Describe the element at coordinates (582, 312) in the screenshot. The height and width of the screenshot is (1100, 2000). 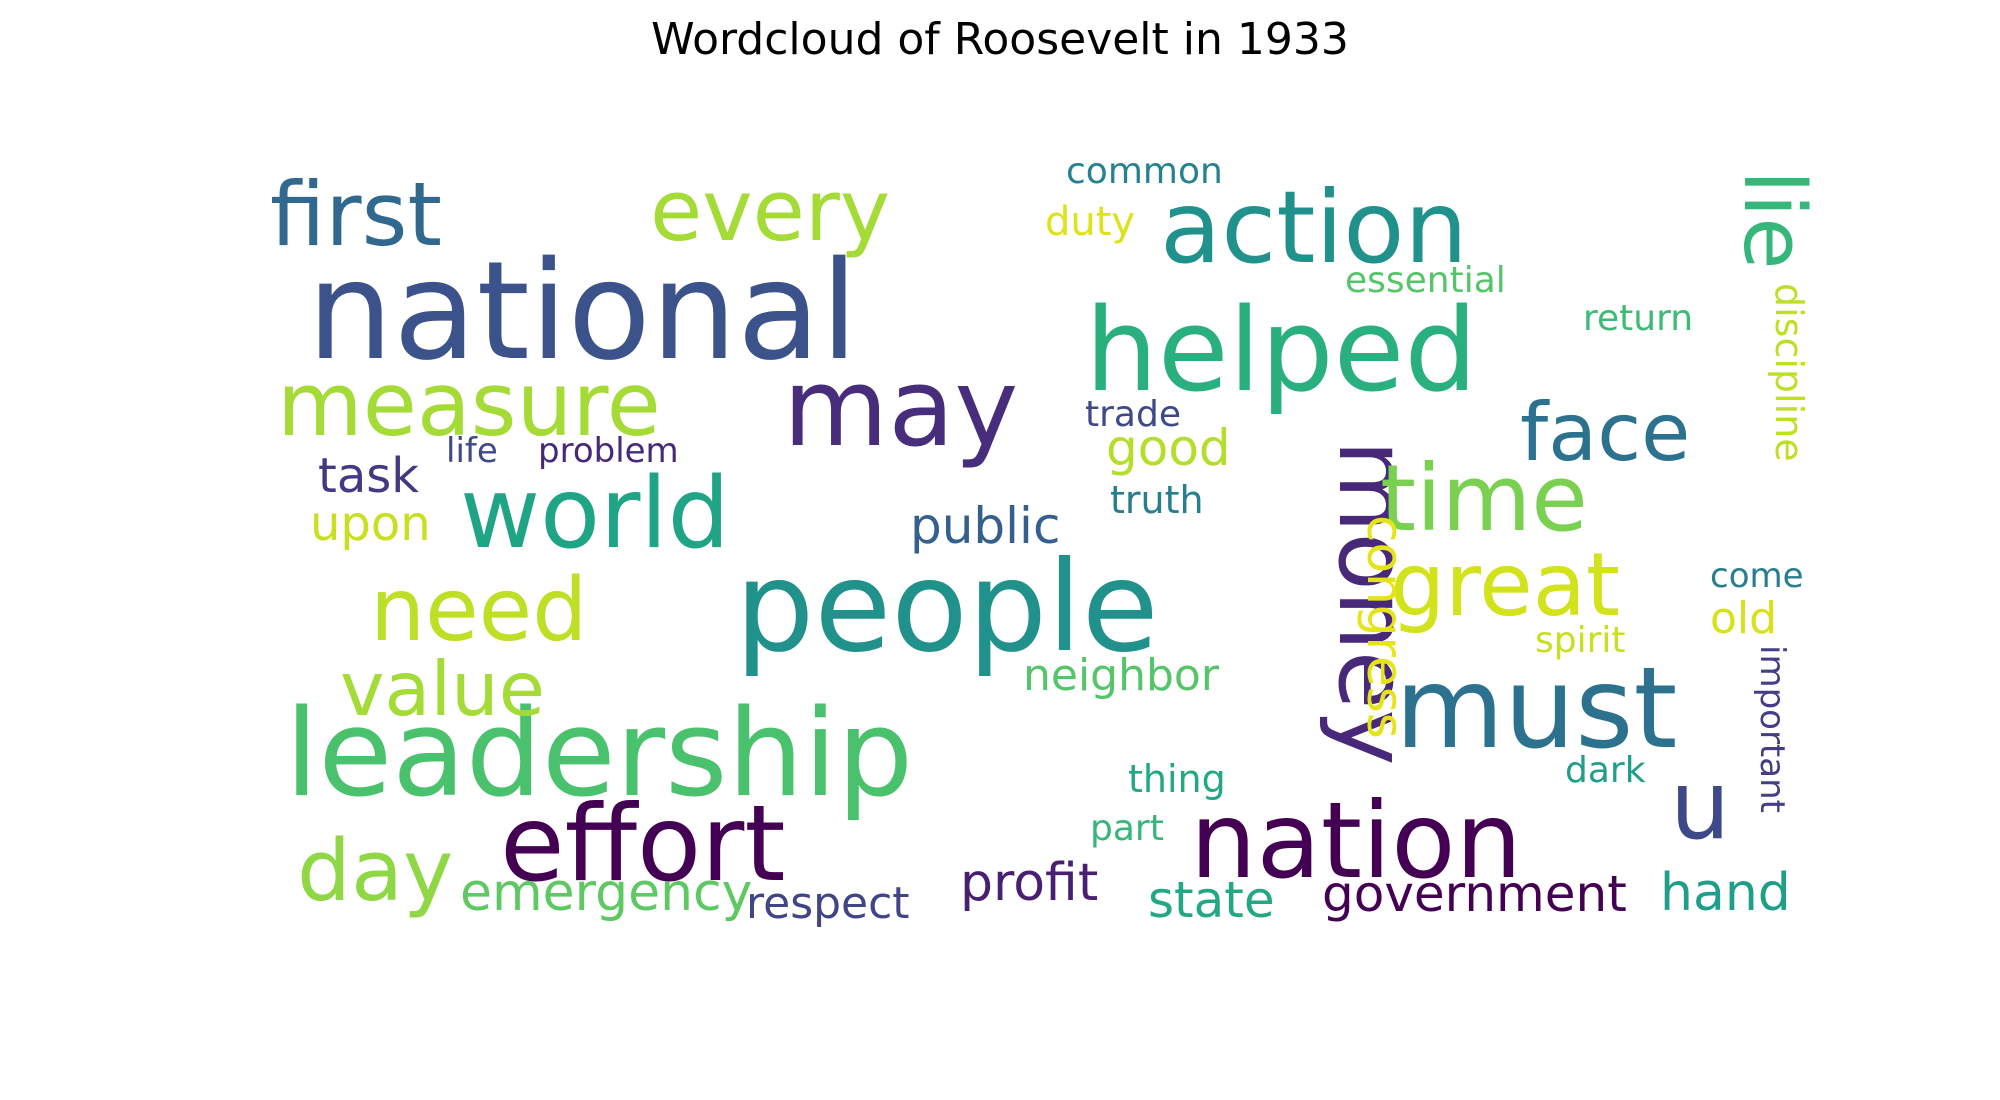
I see `word-national: national` at that location.